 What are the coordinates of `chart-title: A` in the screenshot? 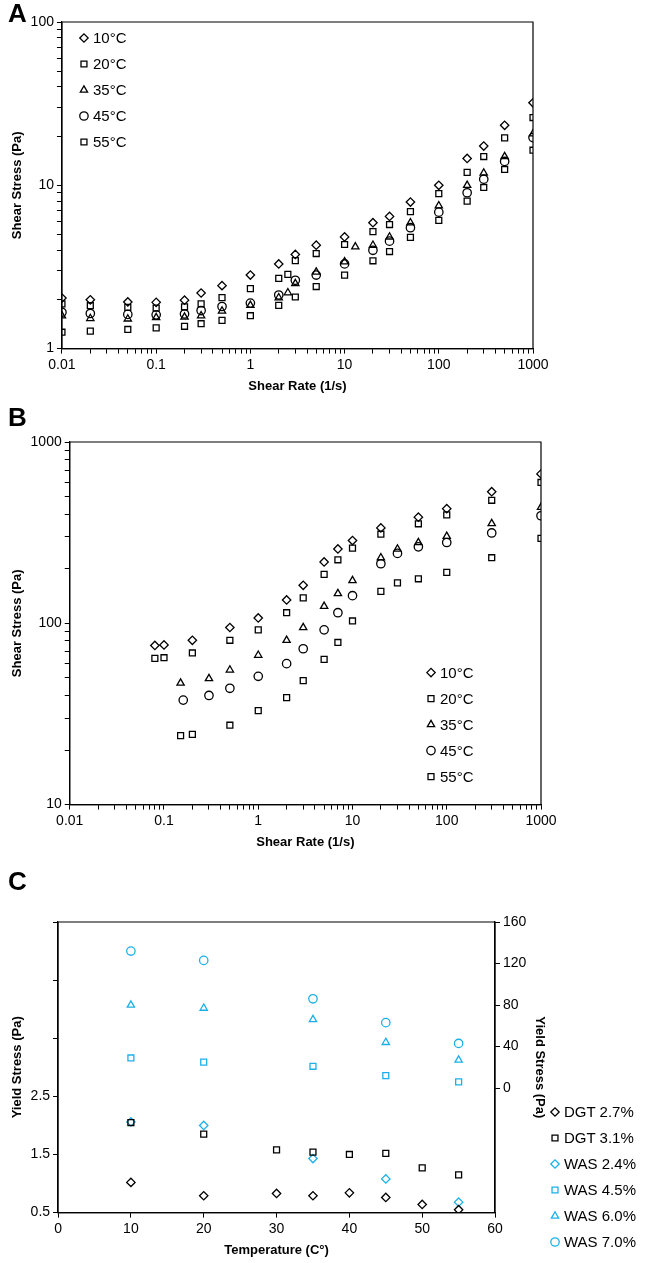 It's located at (17, 14).